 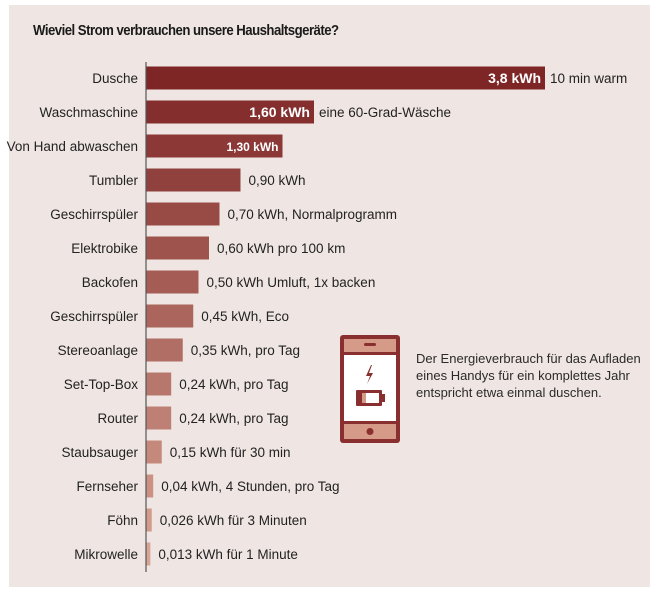 I want to click on category-label: Von Hand abwaschen, so click(x=72, y=146).